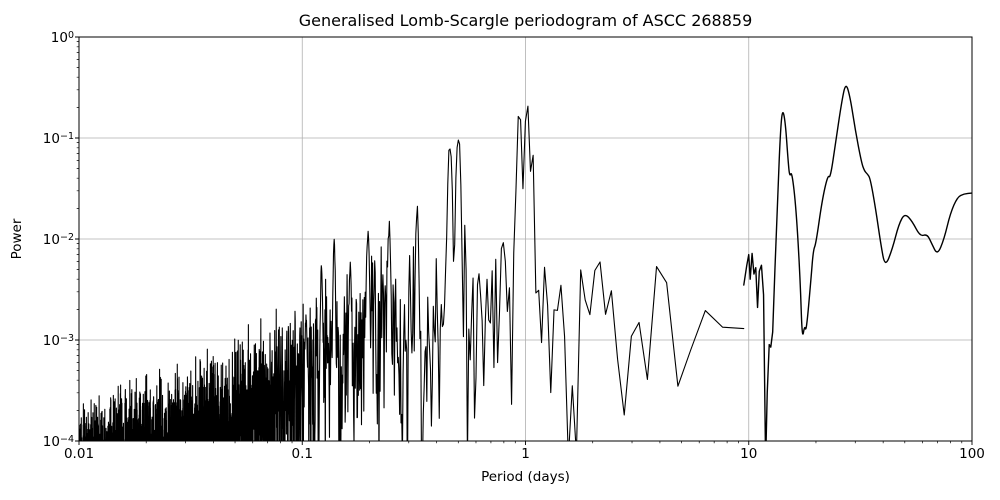 This screenshot has width=1000, height=500. I want to click on x-axis-label: Period (days), so click(525, 477).